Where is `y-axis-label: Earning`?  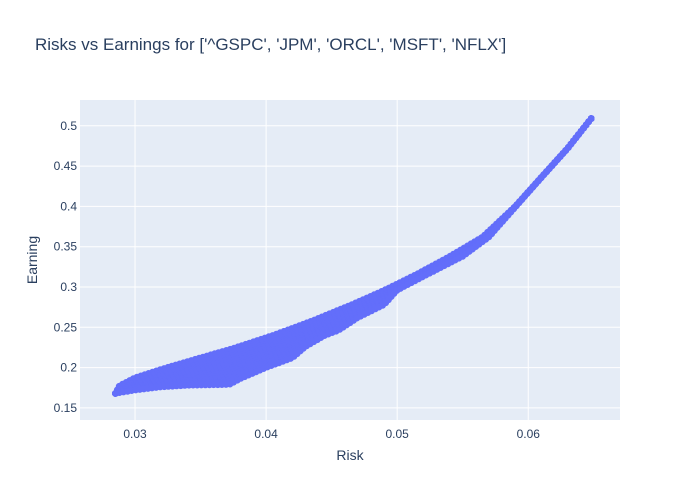 y-axis-label: Earning is located at coordinates (32, 260).